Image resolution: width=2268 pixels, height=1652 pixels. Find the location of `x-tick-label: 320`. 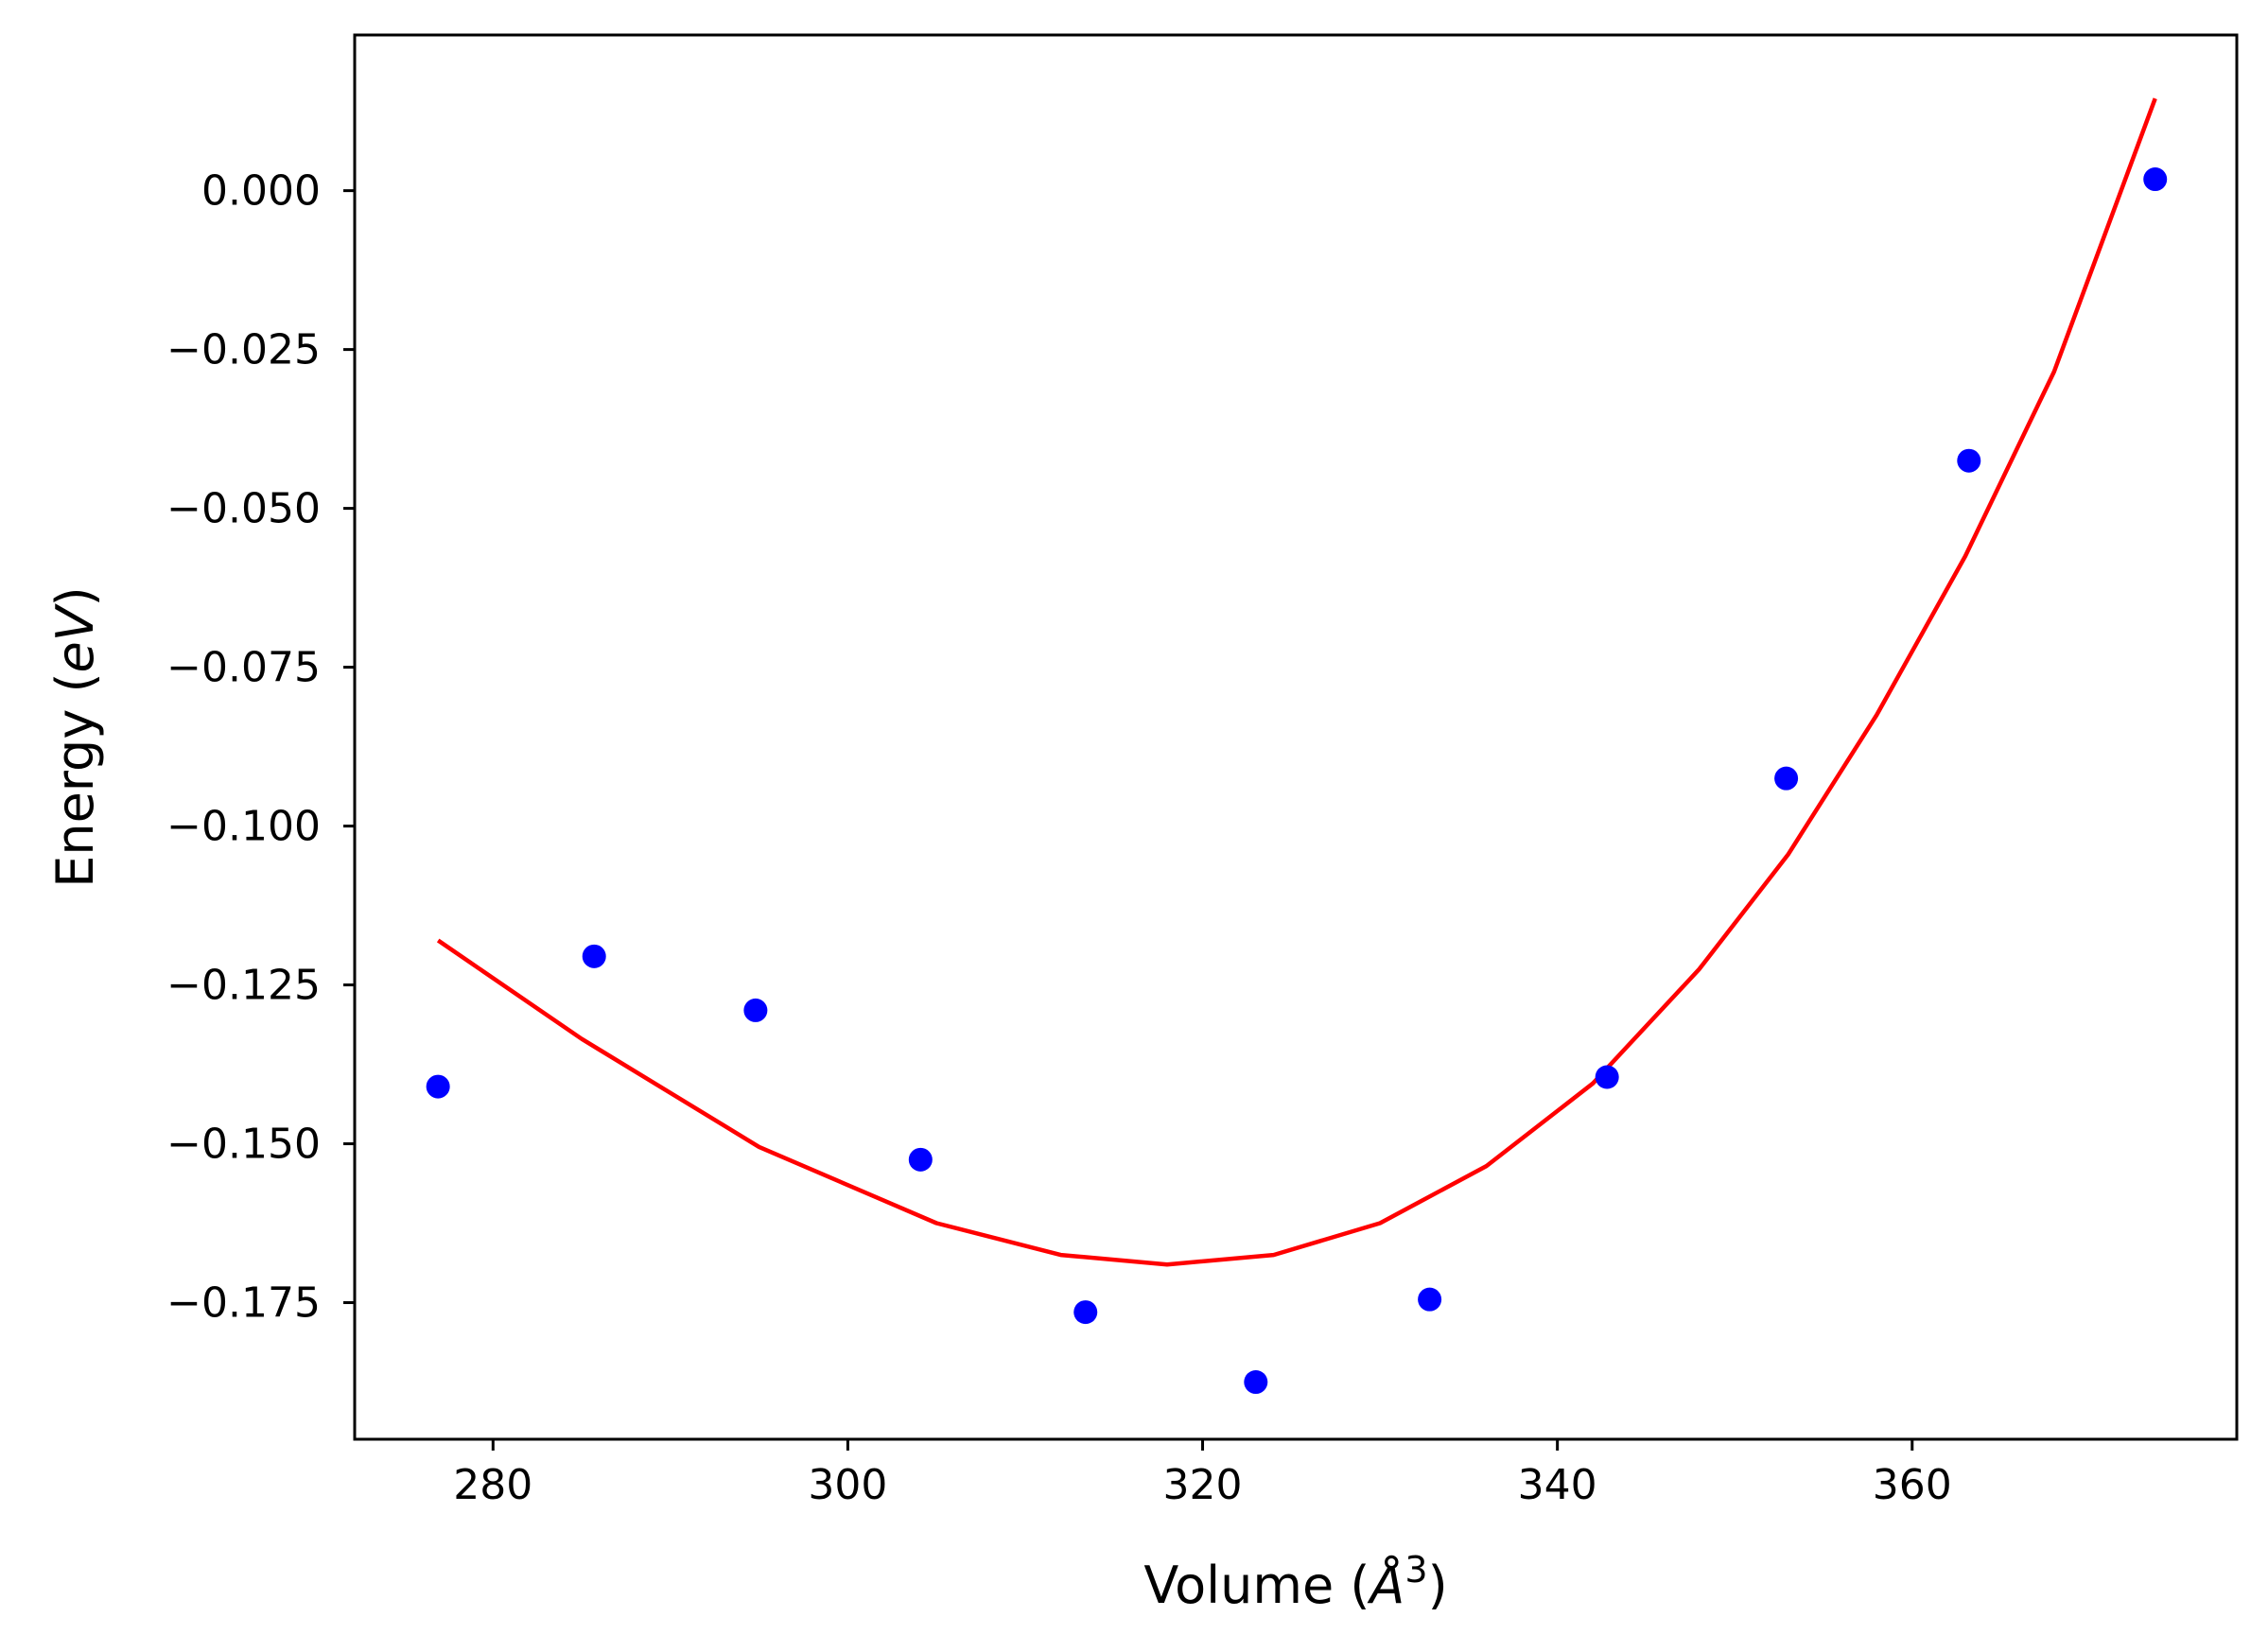

x-tick-label: 320 is located at coordinates (1203, 1485).